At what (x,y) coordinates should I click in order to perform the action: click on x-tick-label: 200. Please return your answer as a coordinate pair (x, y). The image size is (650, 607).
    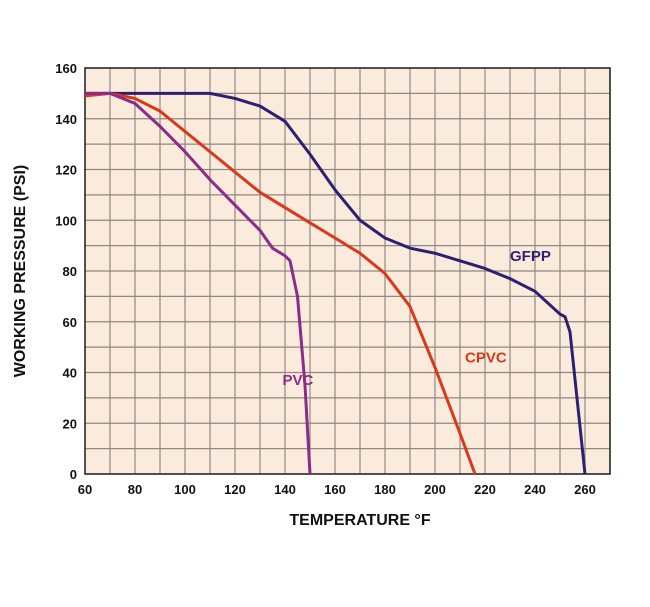
    Looking at the image, I should click on (435, 489).